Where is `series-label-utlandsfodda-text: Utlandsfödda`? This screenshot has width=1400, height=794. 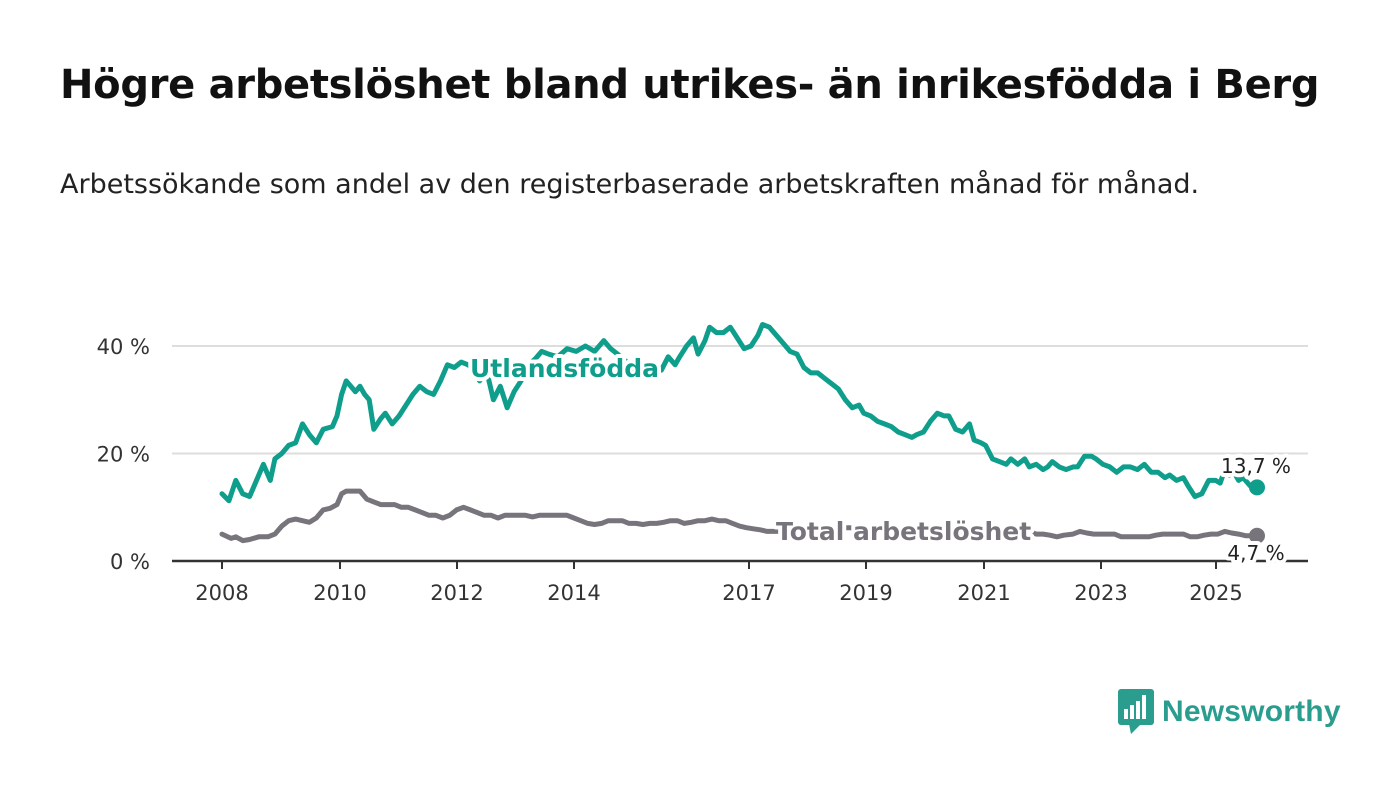
series-label-utlandsfodda-text: Utlandsfödda is located at coordinates (564, 368).